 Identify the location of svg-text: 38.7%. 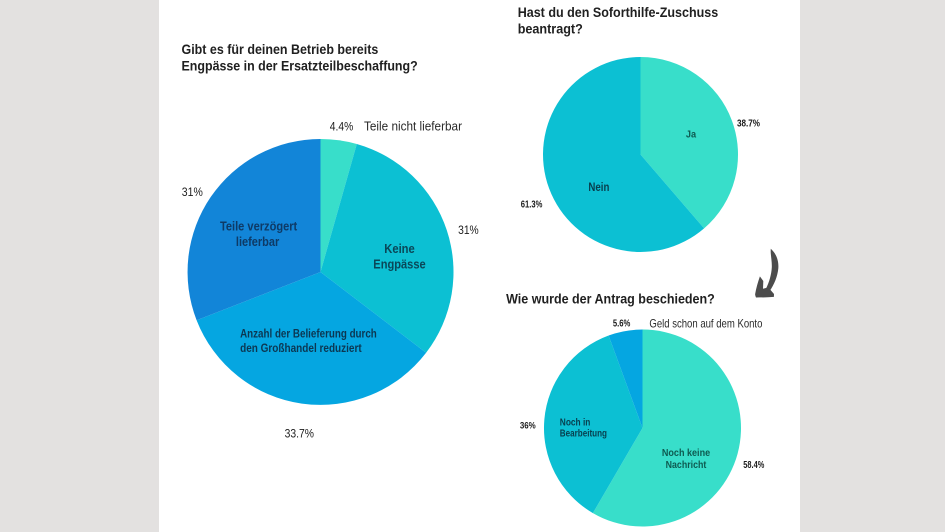
(748, 123).